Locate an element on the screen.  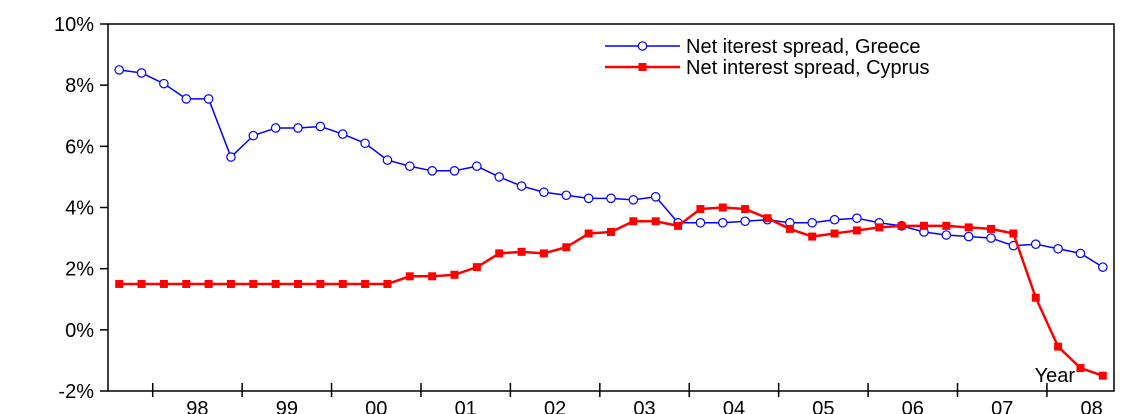
x-axis: 98 99 00 01 02 03 04 05 06 07 08 is located at coordinates (627, 398).